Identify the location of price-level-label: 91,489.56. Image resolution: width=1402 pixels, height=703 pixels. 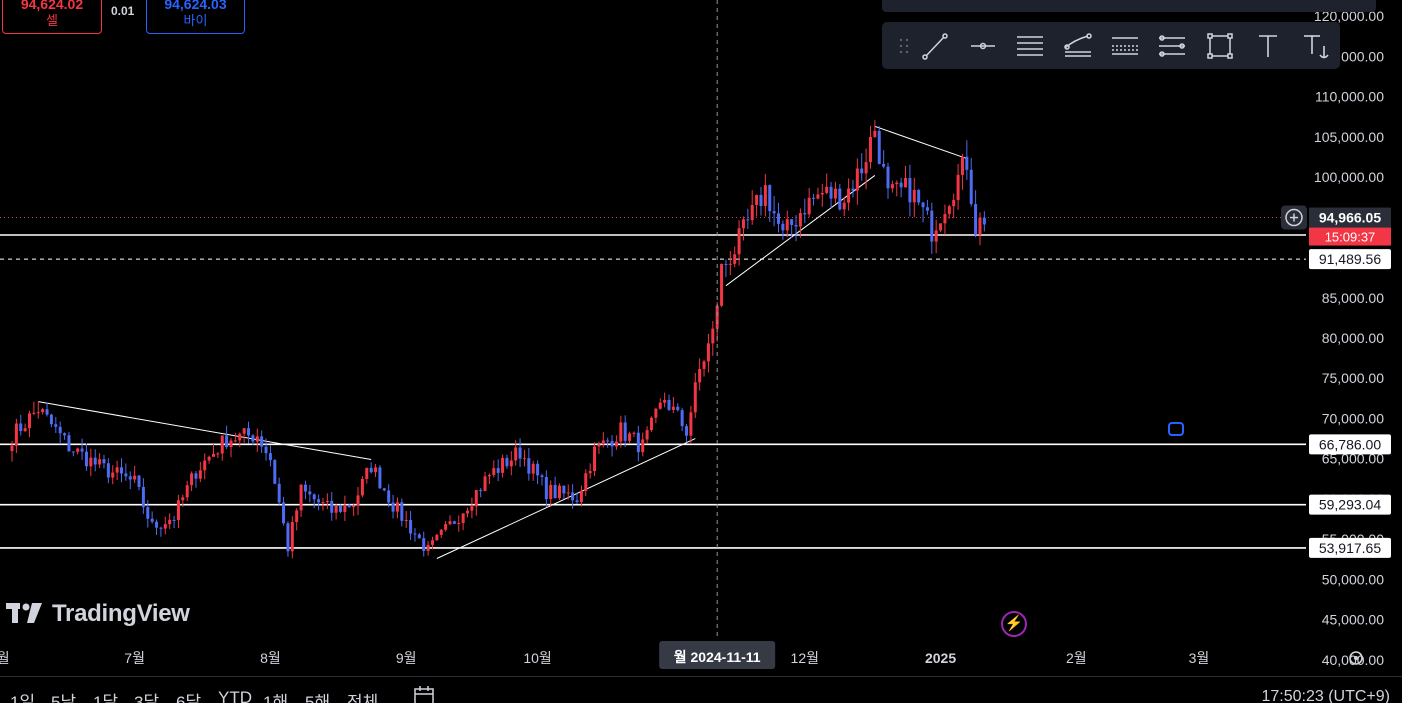
(1350, 259).